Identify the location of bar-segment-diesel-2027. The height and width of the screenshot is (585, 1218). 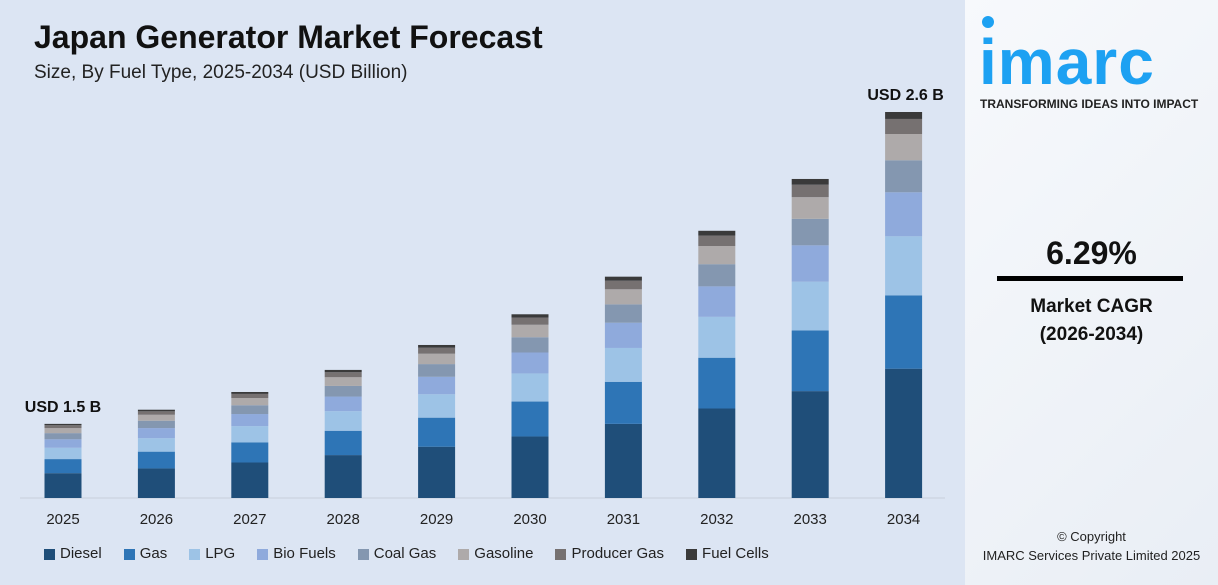
(250, 480).